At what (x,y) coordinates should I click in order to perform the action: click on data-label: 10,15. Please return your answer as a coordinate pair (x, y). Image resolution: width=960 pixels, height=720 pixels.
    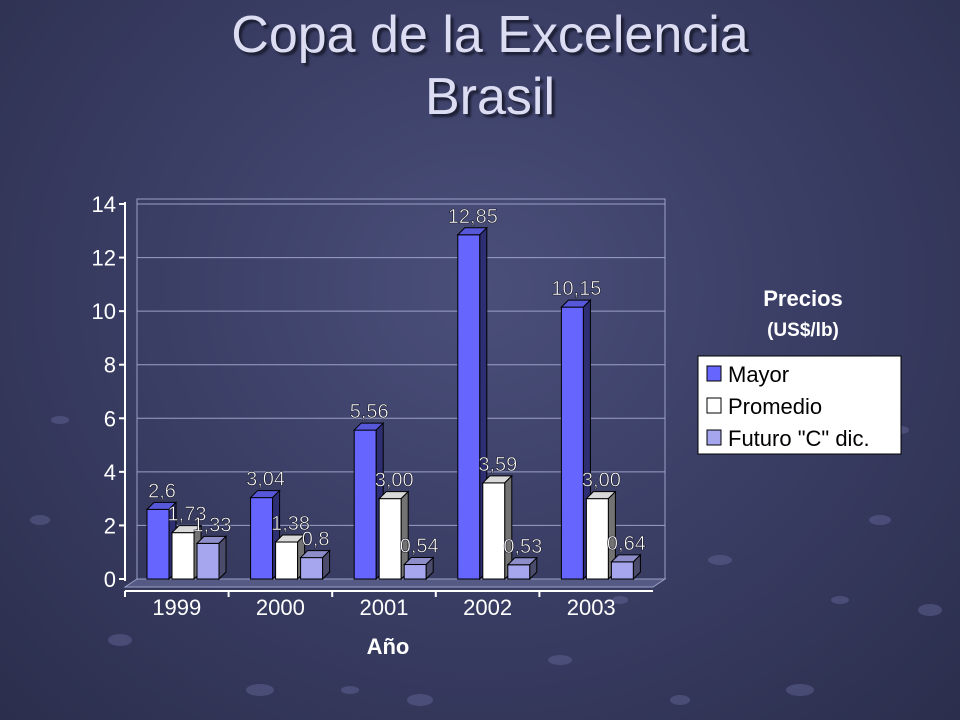
    Looking at the image, I should click on (576, 289).